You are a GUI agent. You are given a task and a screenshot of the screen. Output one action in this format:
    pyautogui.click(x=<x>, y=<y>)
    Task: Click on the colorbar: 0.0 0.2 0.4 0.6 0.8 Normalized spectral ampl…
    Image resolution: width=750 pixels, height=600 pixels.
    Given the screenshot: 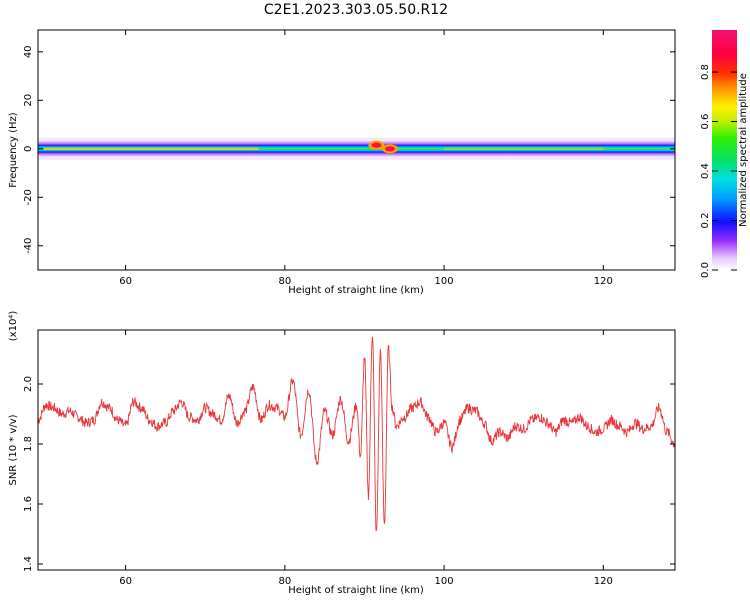 What is the action you would take?
    pyautogui.click(x=724, y=154)
    